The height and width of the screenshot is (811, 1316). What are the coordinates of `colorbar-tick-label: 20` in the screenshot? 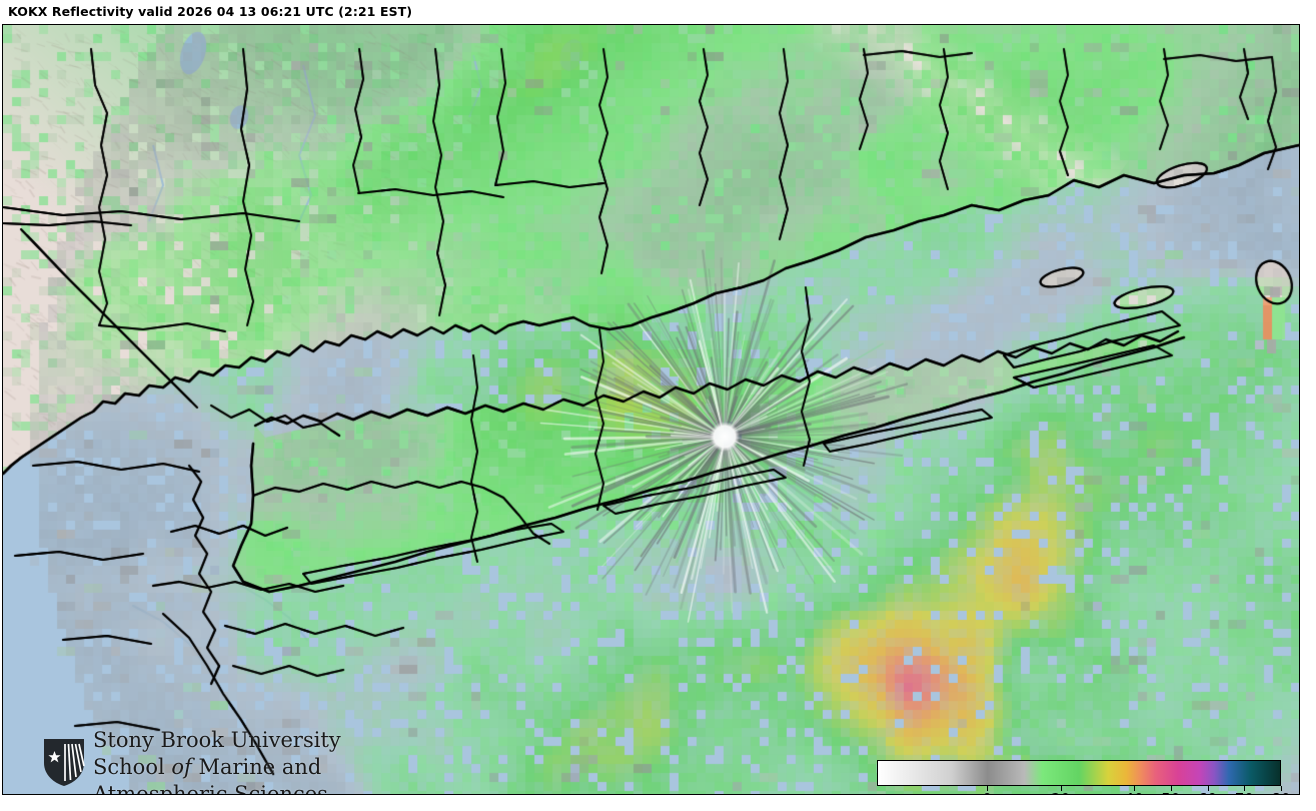 It's located at (1060, 792).